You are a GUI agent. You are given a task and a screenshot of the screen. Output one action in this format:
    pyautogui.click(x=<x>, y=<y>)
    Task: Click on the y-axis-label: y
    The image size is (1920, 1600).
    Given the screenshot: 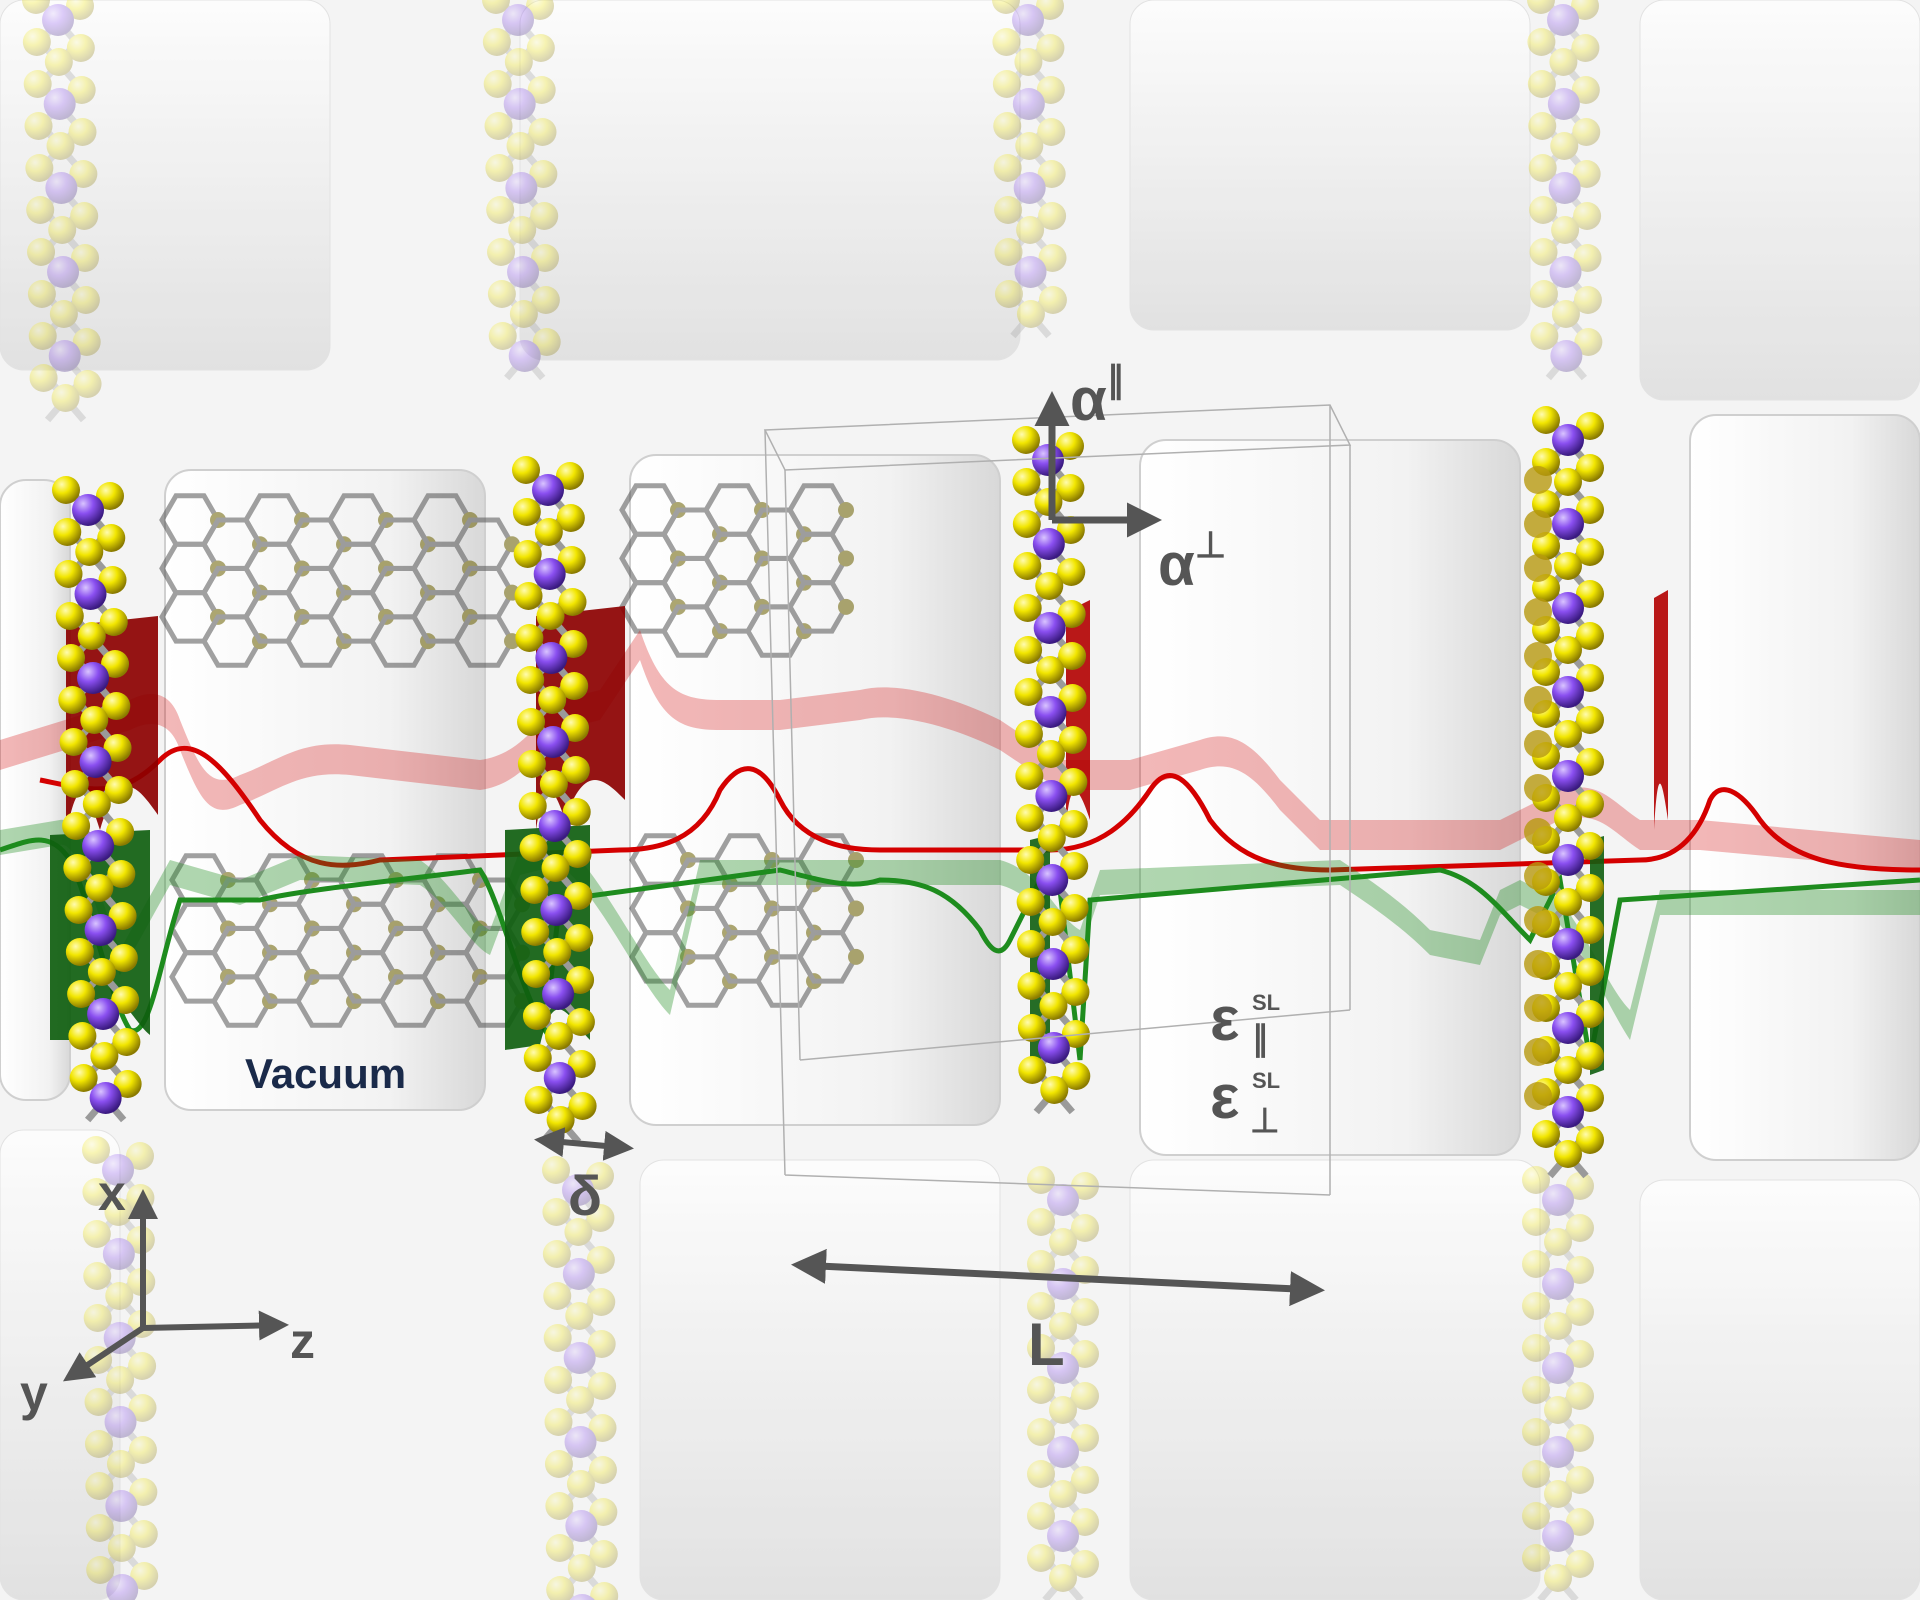 What is the action you would take?
    pyautogui.click(x=34, y=1393)
    